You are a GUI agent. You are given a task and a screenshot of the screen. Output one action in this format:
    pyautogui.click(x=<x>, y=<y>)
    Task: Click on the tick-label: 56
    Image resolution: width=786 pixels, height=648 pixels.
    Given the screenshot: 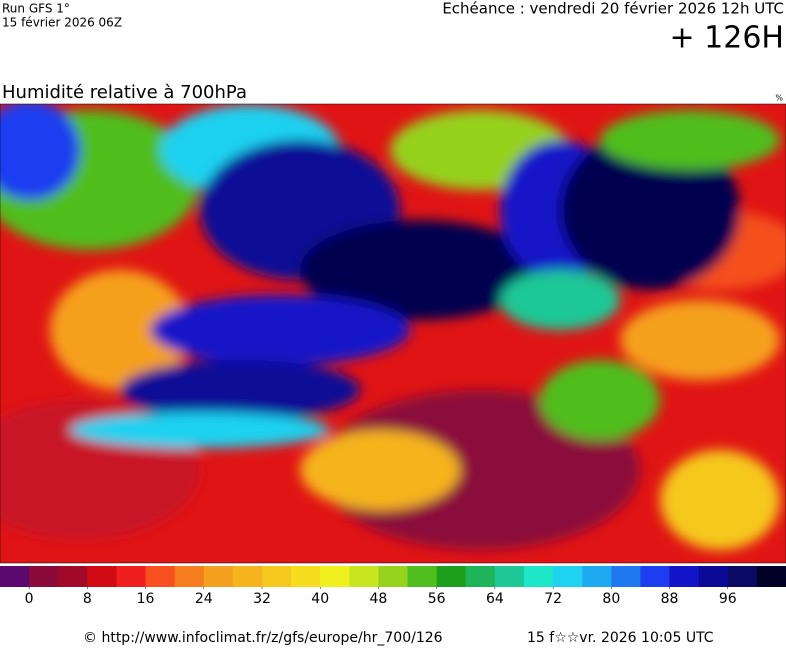 What is the action you would take?
    pyautogui.click(x=437, y=599)
    